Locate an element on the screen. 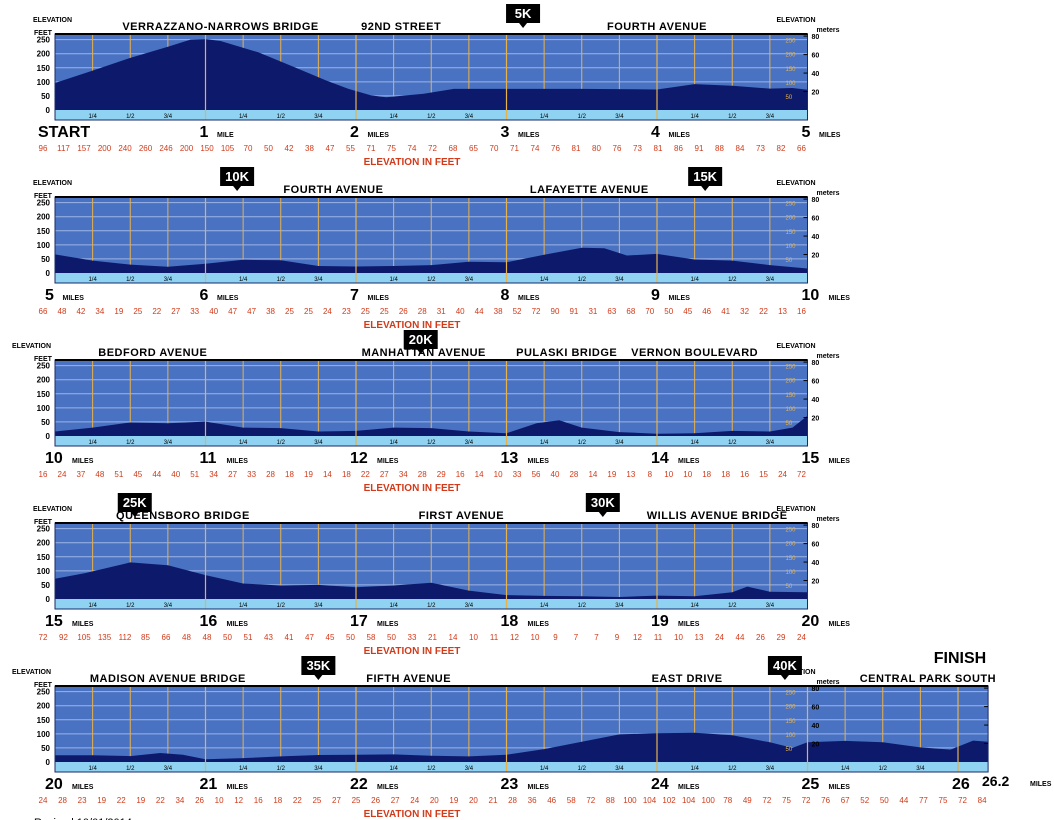  street-label: FOURTH AVENUE is located at coordinates (657, 27).